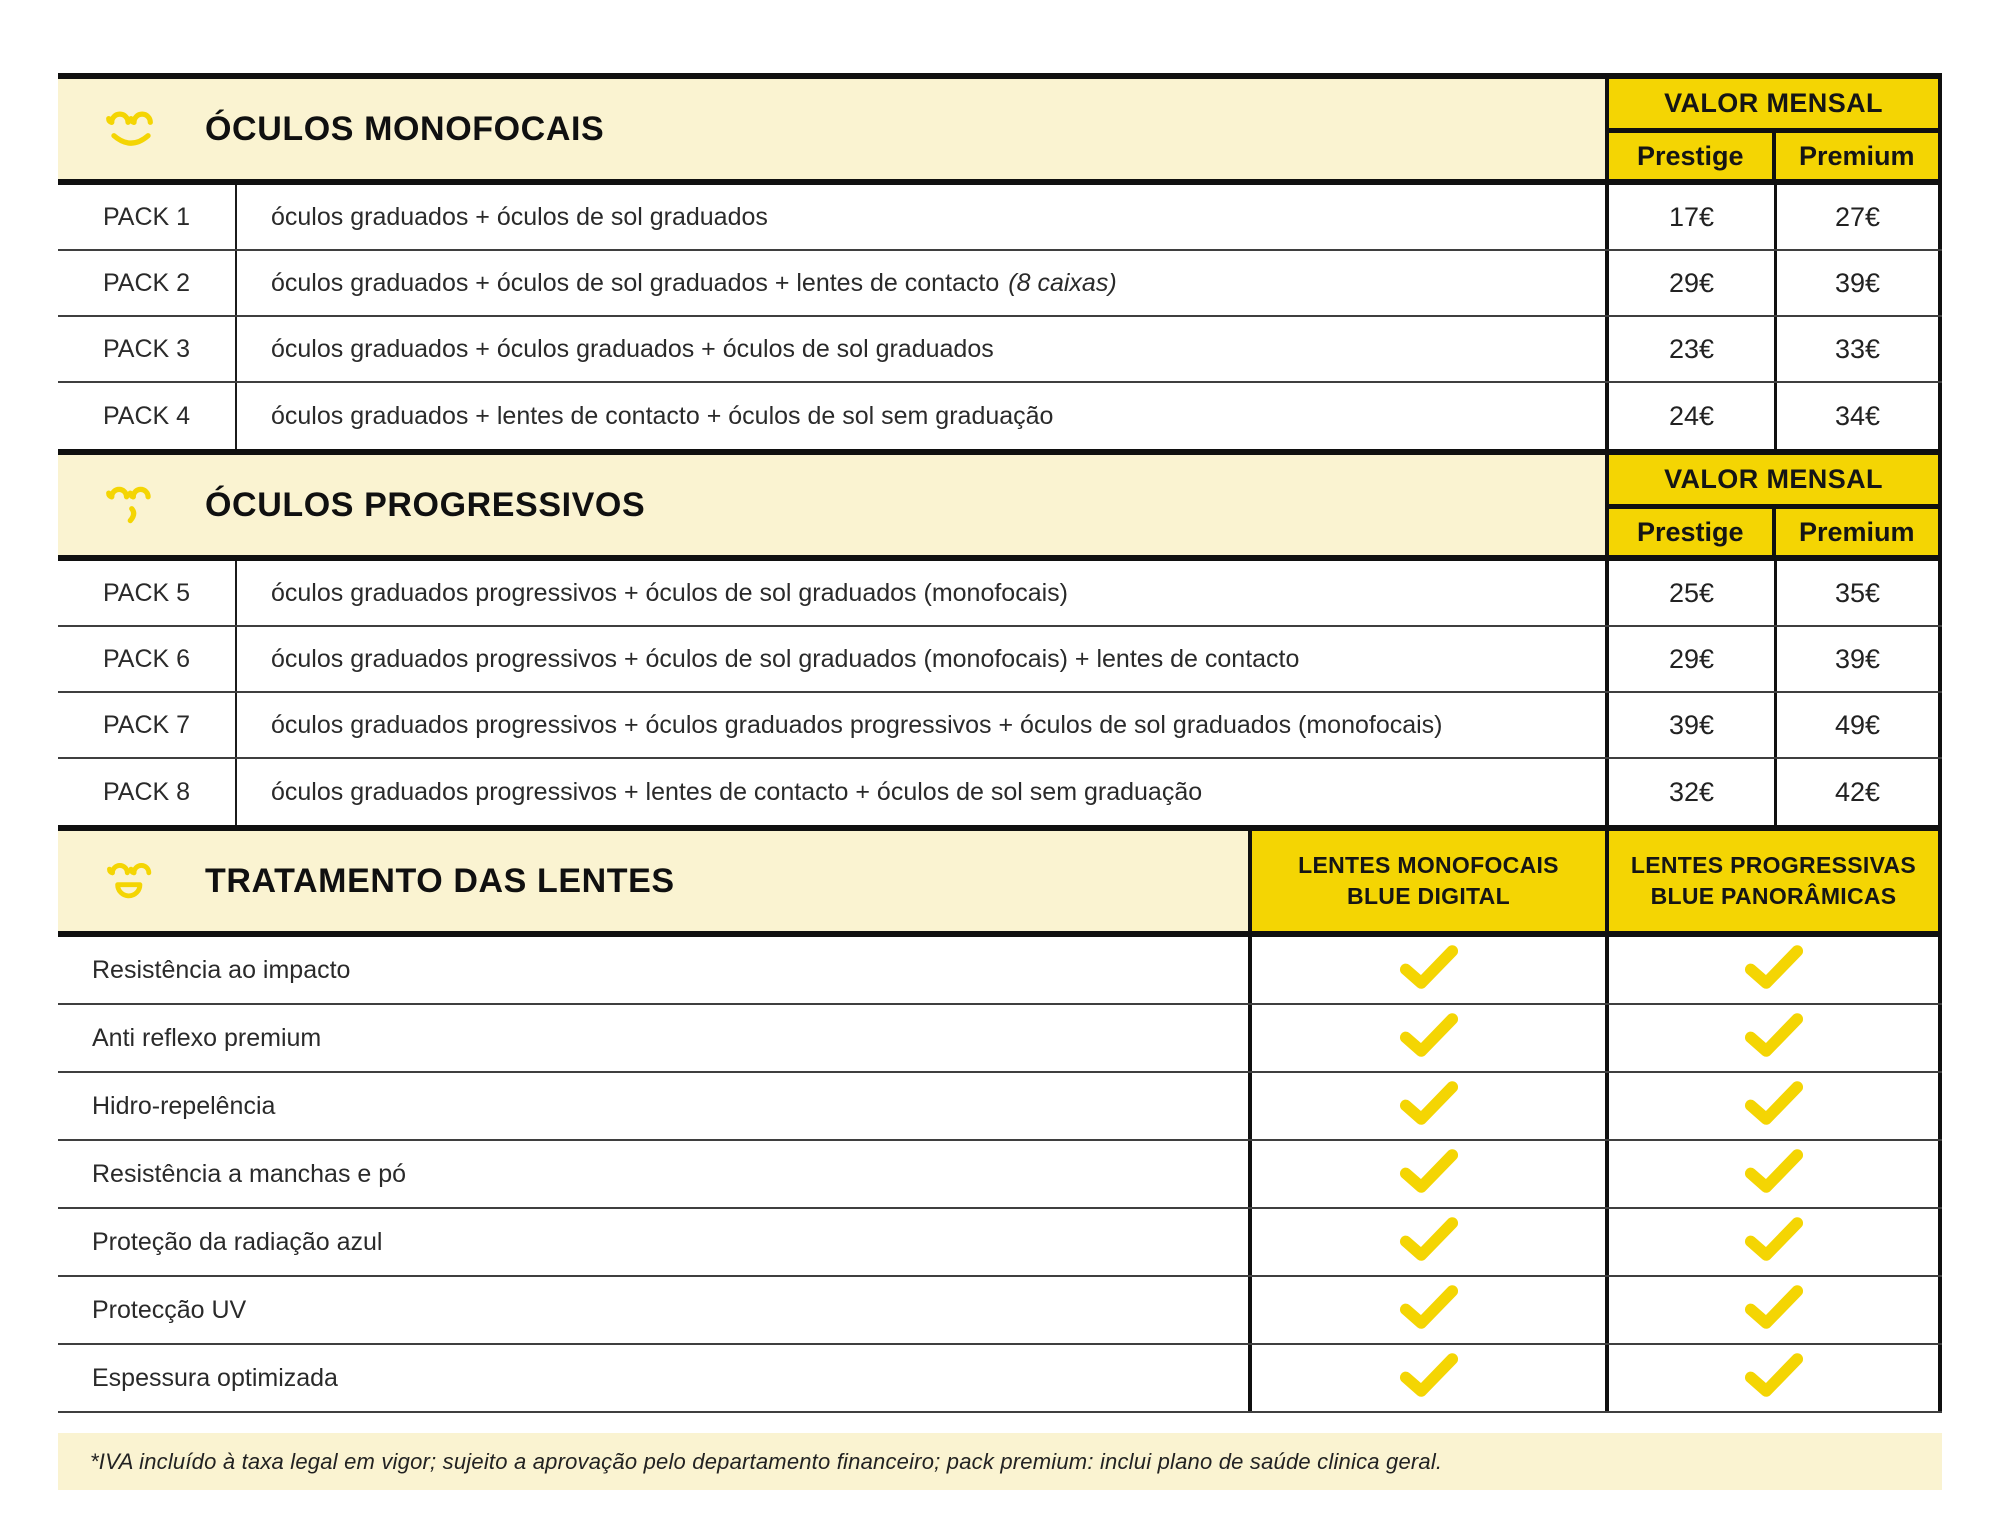 This screenshot has width=2000, height=1534. What do you see at coordinates (146, 216) in the screenshot?
I see `pack-label: PACK 1` at bounding box center [146, 216].